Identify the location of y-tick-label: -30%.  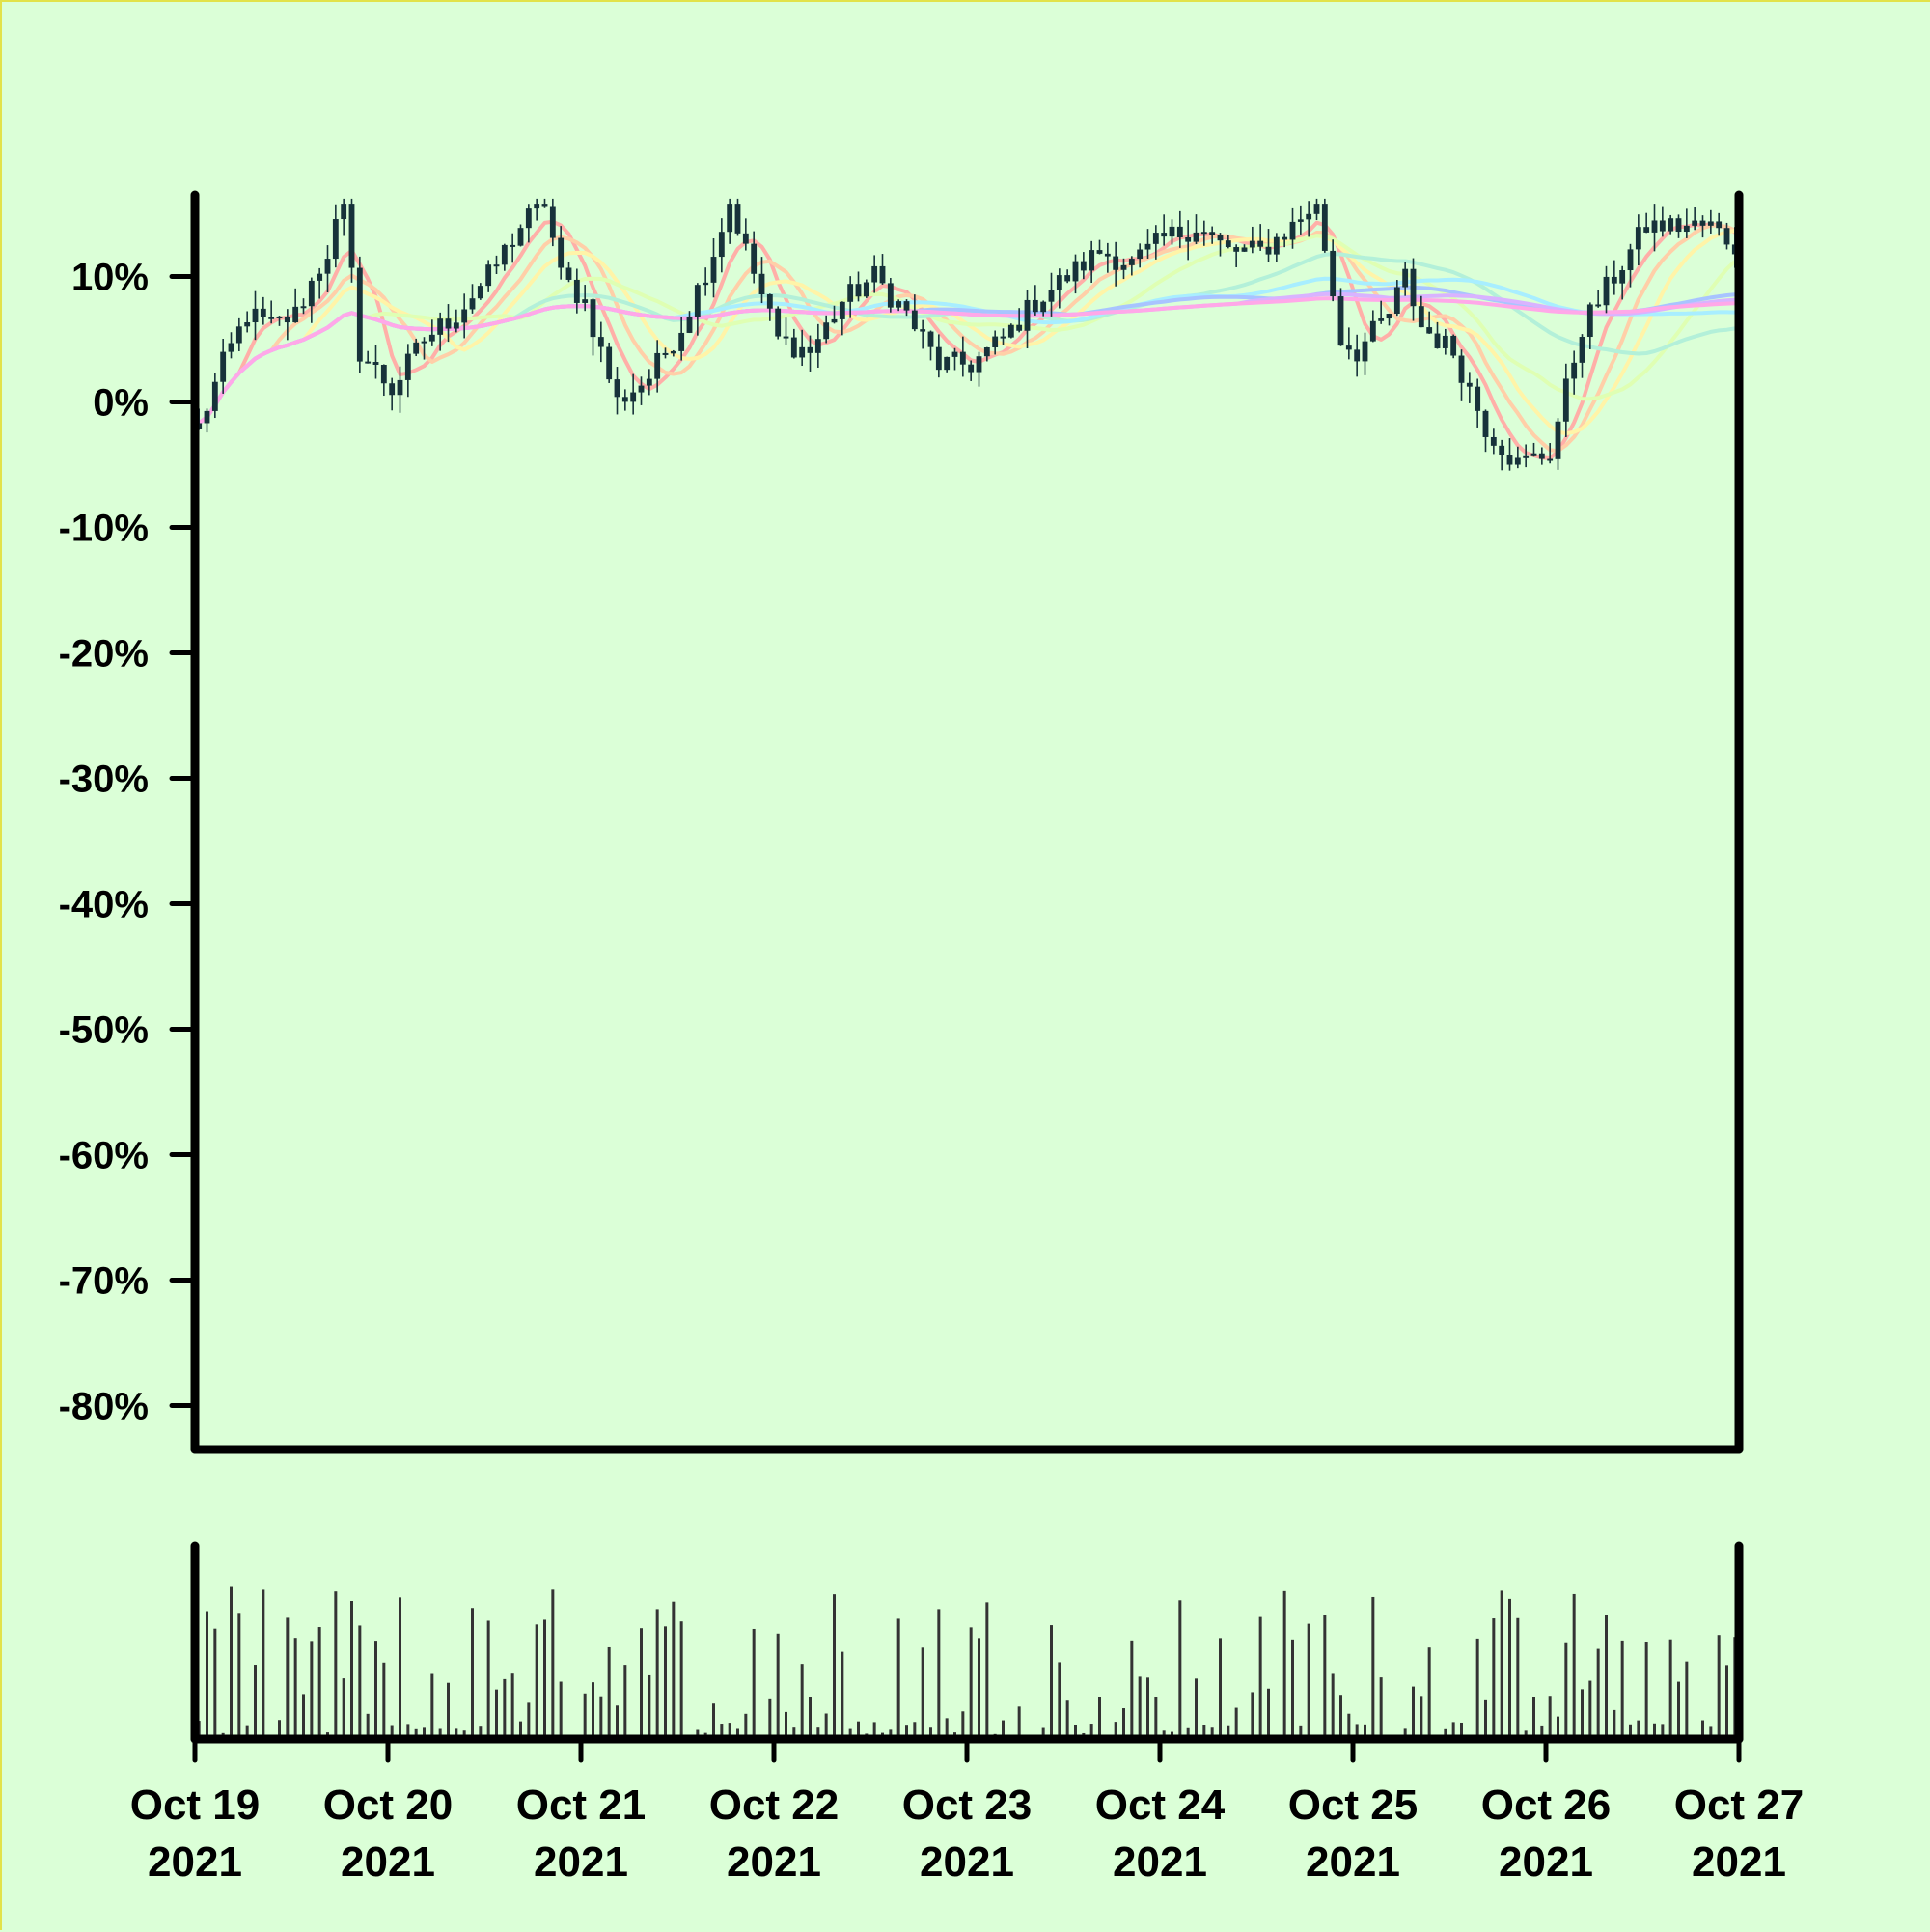
(104, 780).